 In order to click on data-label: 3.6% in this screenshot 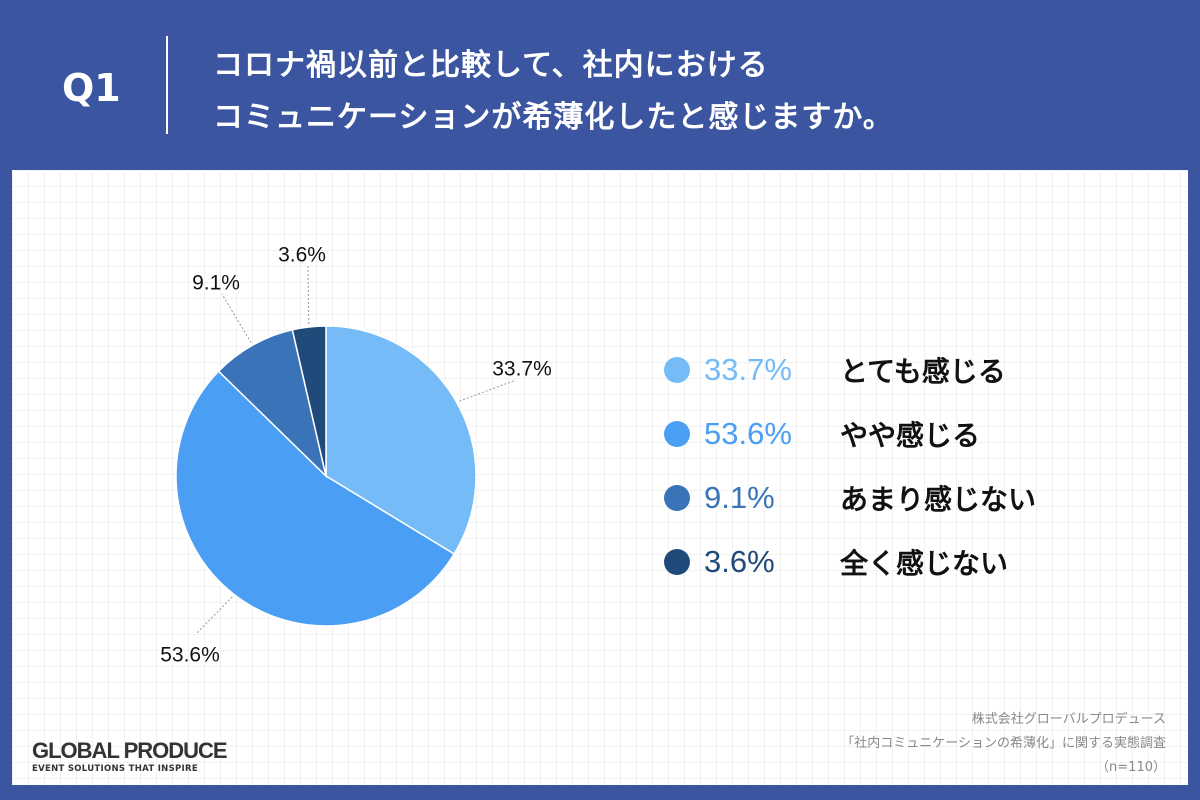, I will do `click(302, 255)`.